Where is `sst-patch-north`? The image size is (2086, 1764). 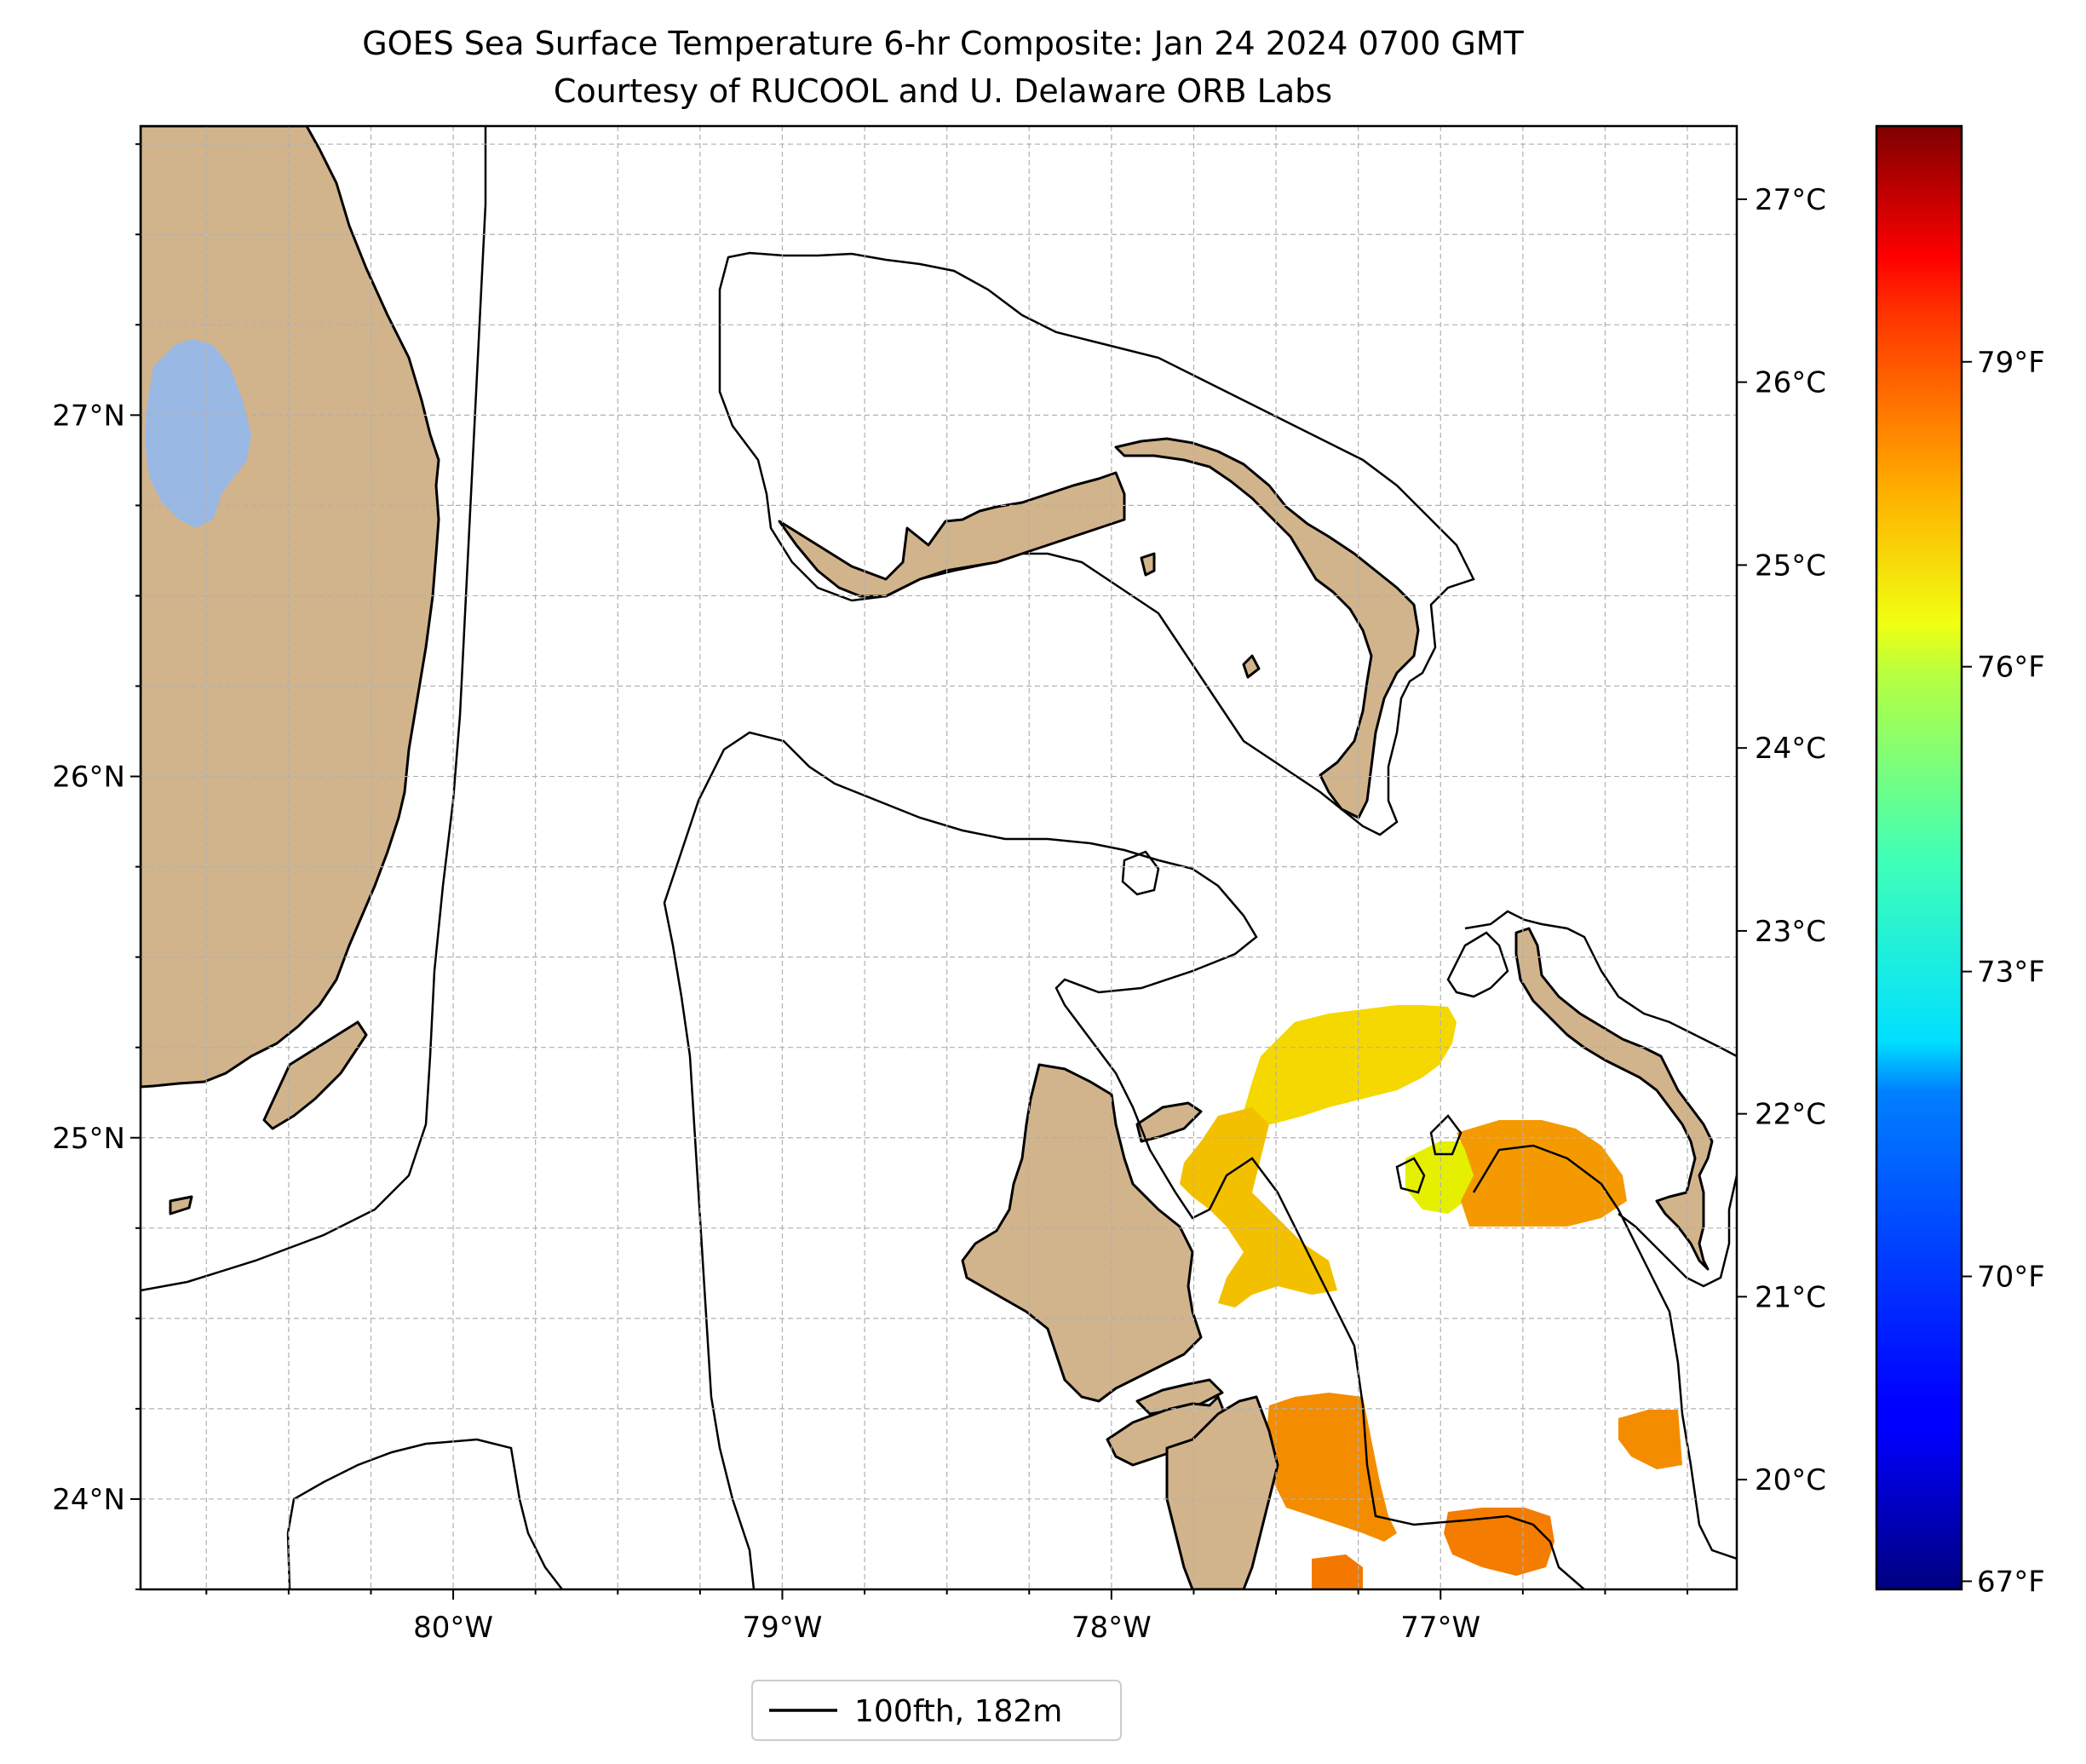 sst-patch-north is located at coordinates (1350, 1067).